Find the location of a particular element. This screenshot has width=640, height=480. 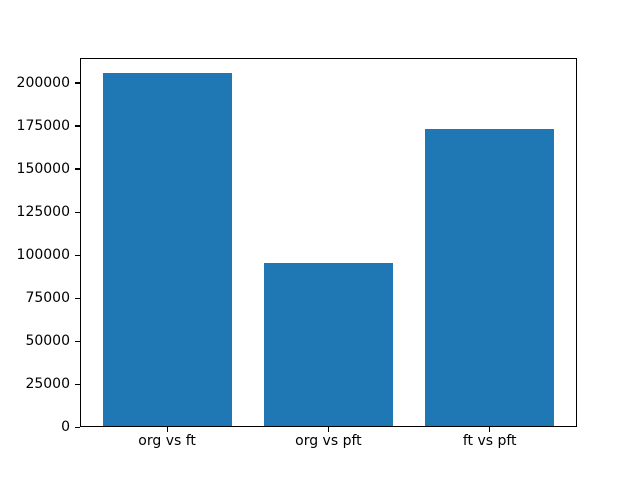

x-tick-label: org vs pft is located at coordinates (328, 441).